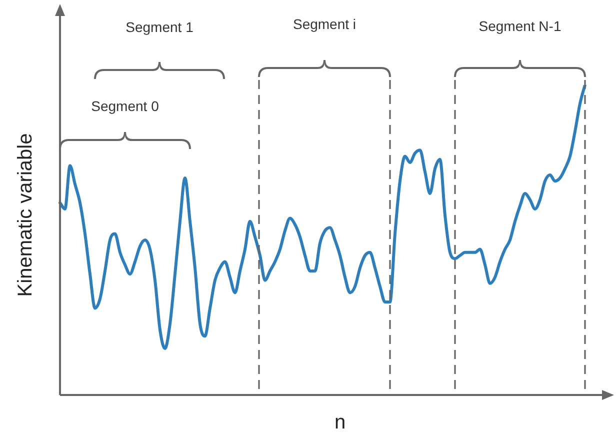 The height and width of the screenshot is (435, 616). I want to click on x-axis-title: n, so click(340, 423).